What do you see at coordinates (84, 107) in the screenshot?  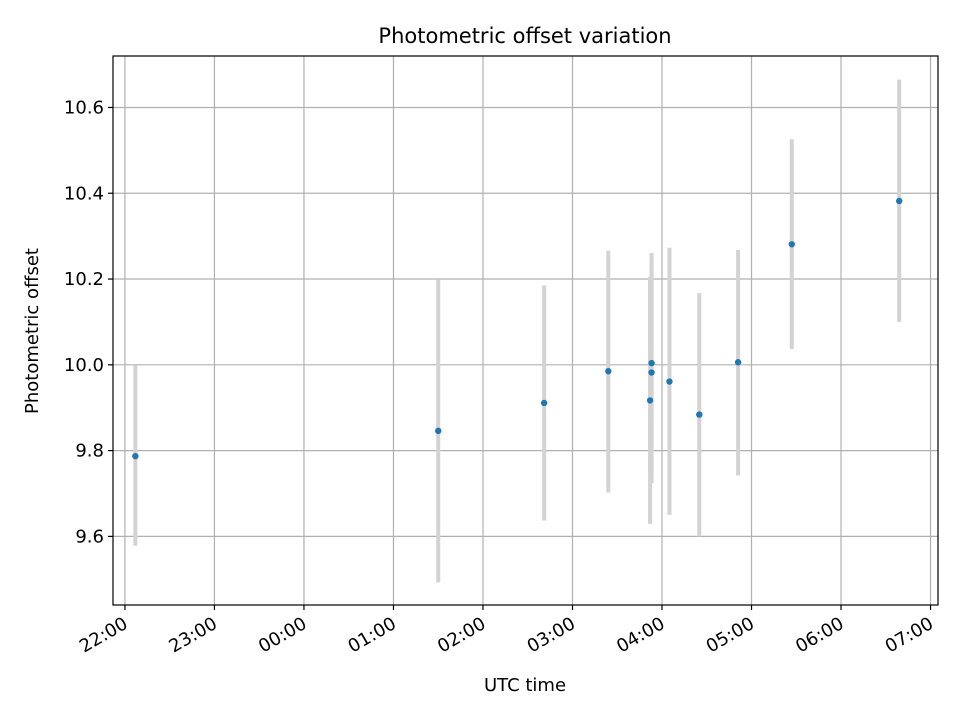 I see `y-tick-label: 10.6` at bounding box center [84, 107].